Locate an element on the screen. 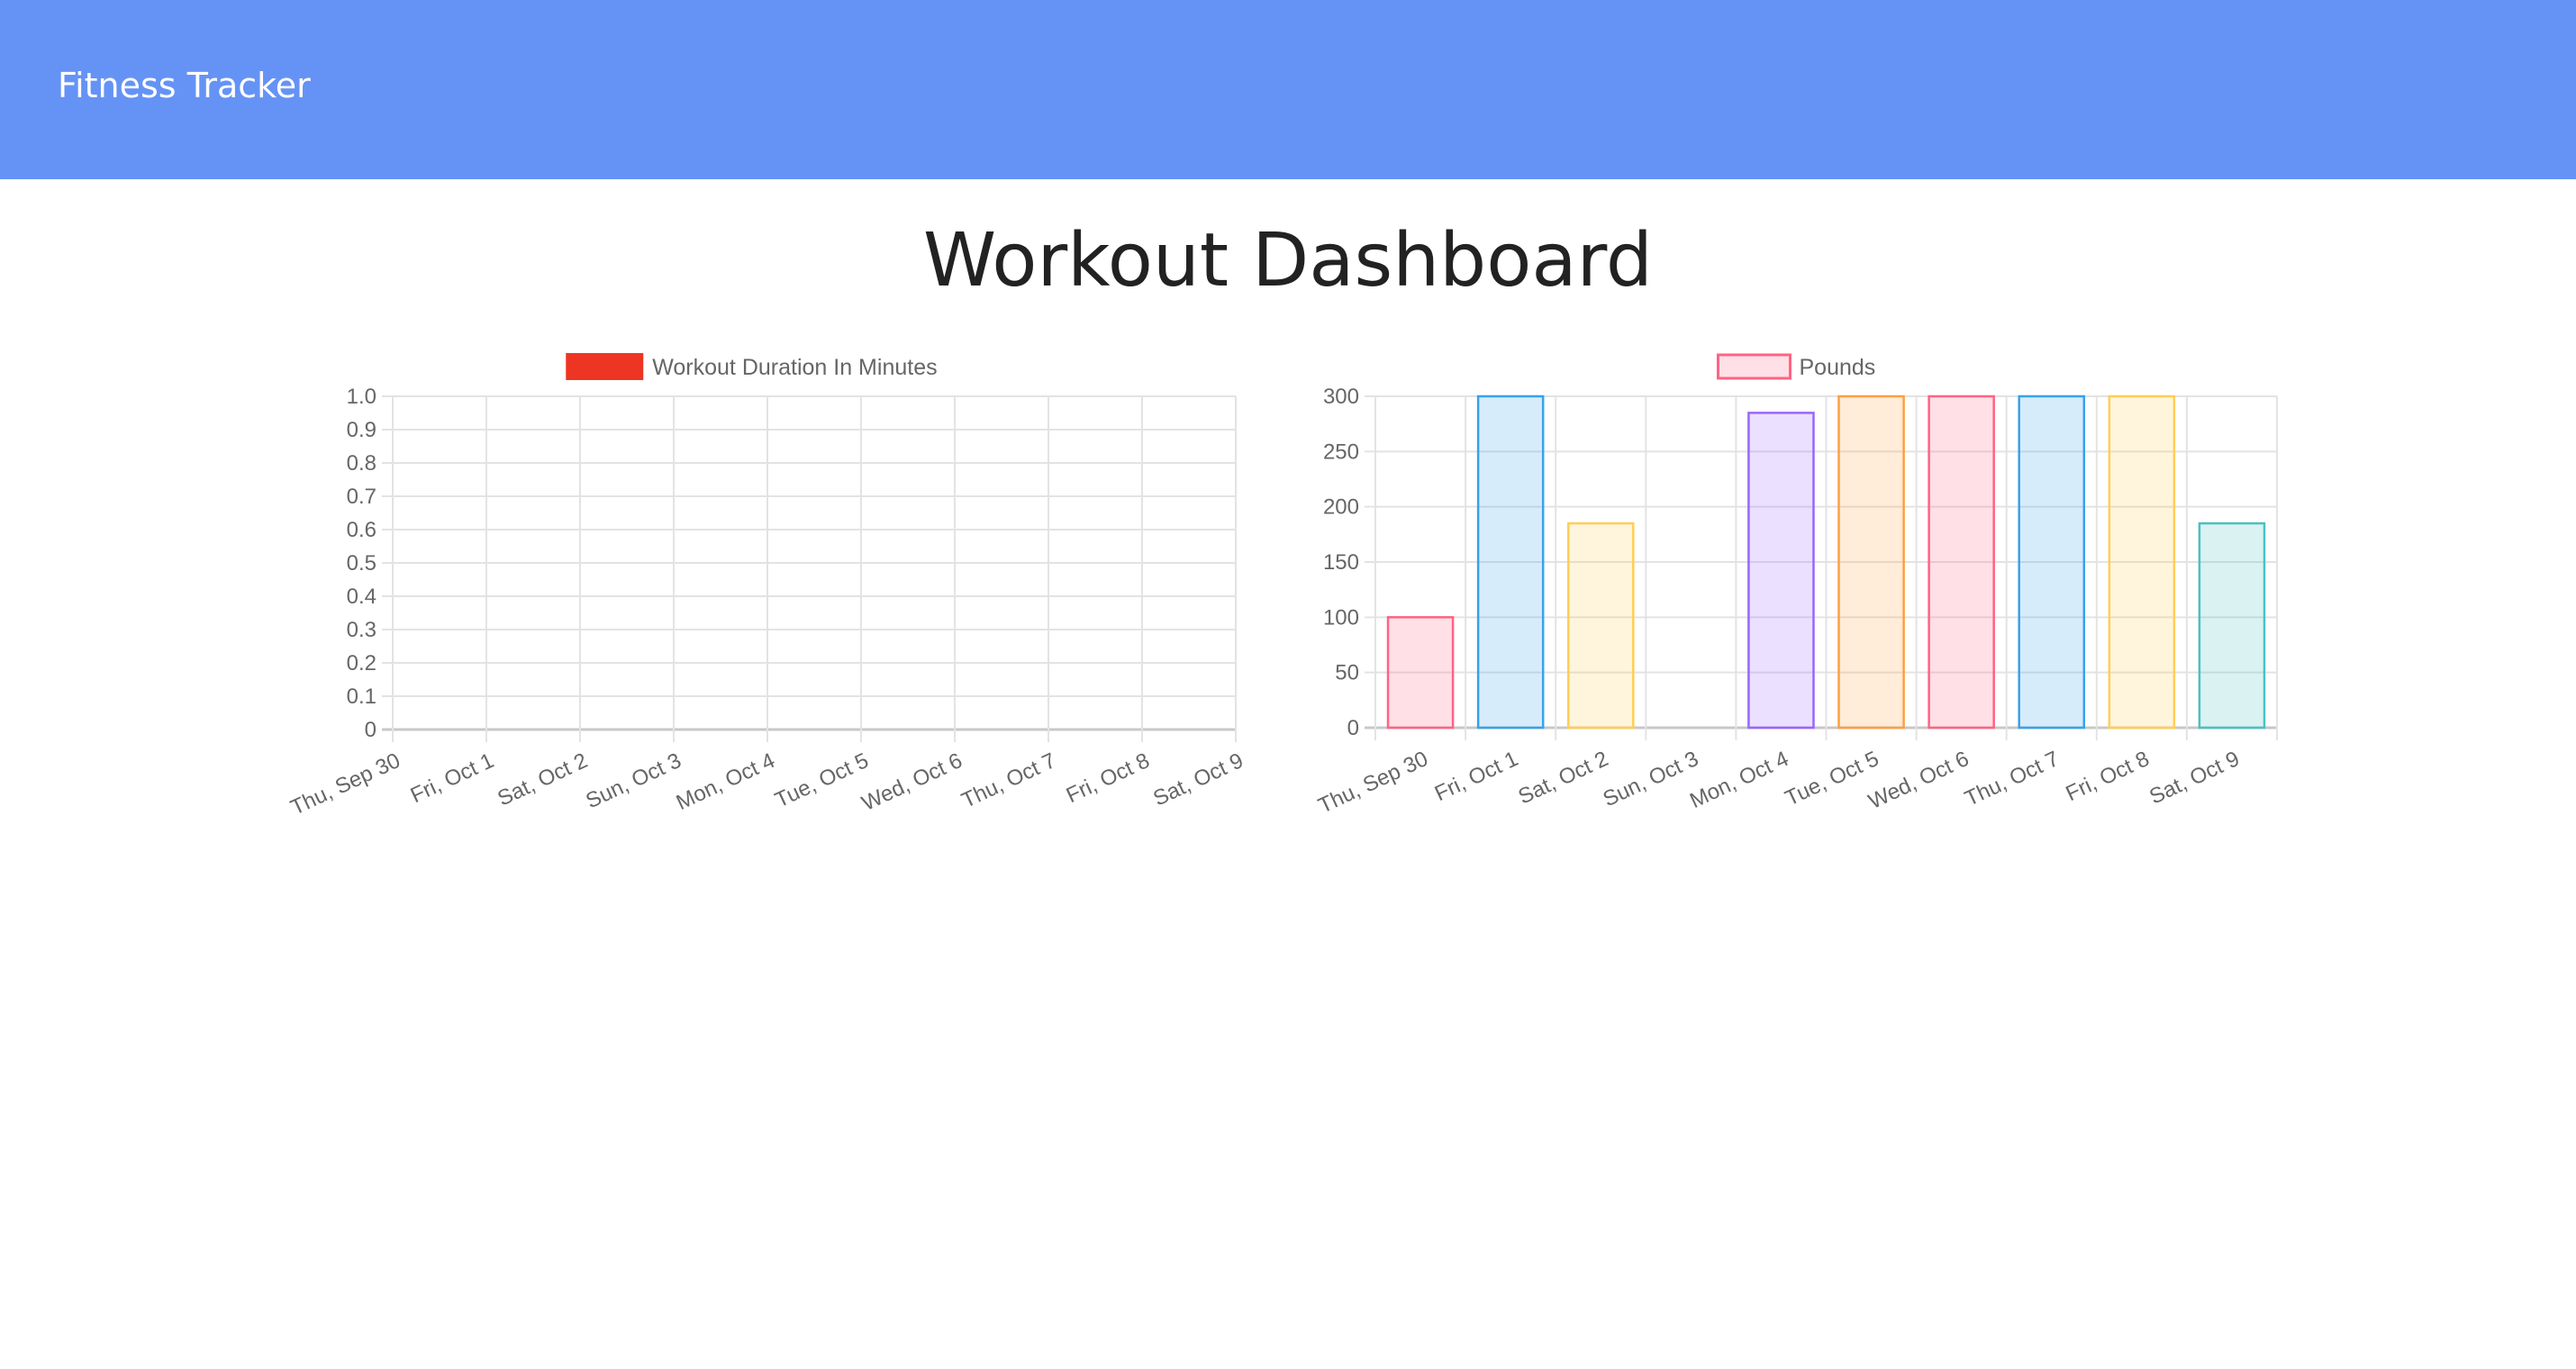 The height and width of the screenshot is (1369, 2576). brand-link: Fitness Tracker is located at coordinates (184, 85).